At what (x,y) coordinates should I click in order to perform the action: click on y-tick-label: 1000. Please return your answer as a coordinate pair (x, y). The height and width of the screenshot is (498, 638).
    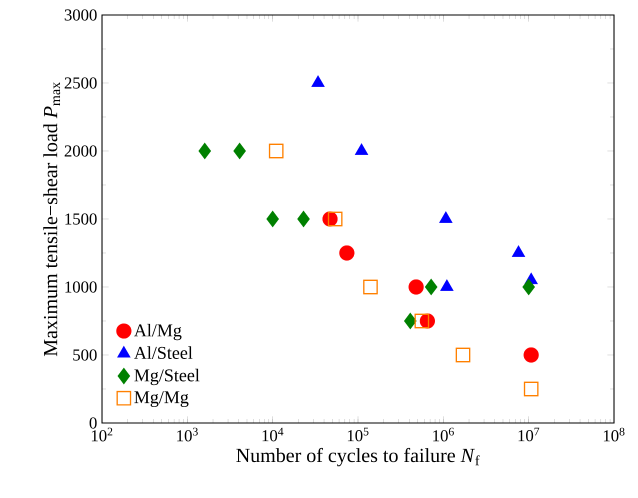
    Looking at the image, I should click on (81, 287).